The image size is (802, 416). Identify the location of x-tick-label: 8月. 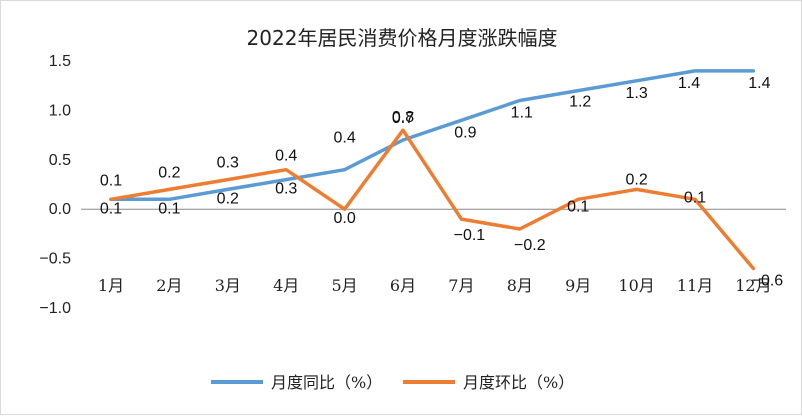
(520, 285).